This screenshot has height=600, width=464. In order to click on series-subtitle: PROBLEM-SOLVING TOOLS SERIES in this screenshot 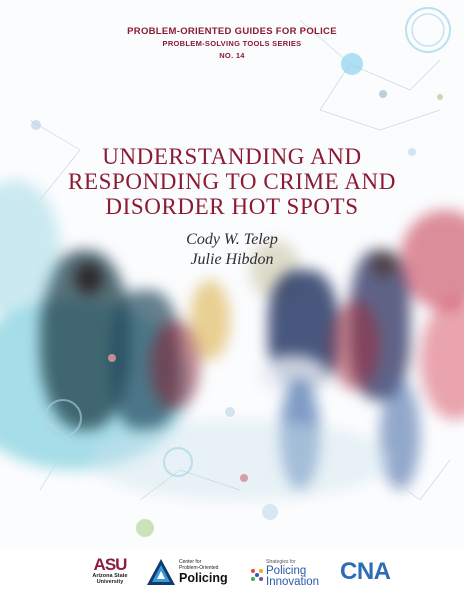, I will do `click(232, 43)`.